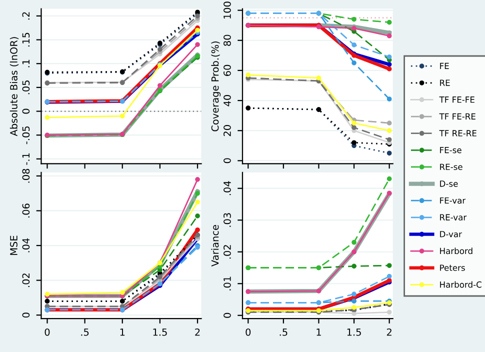 The height and width of the screenshot is (352, 485). Describe the element at coordinates (457, 116) in the screenshot. I see `legend-label: TF FE-RE` at that location.